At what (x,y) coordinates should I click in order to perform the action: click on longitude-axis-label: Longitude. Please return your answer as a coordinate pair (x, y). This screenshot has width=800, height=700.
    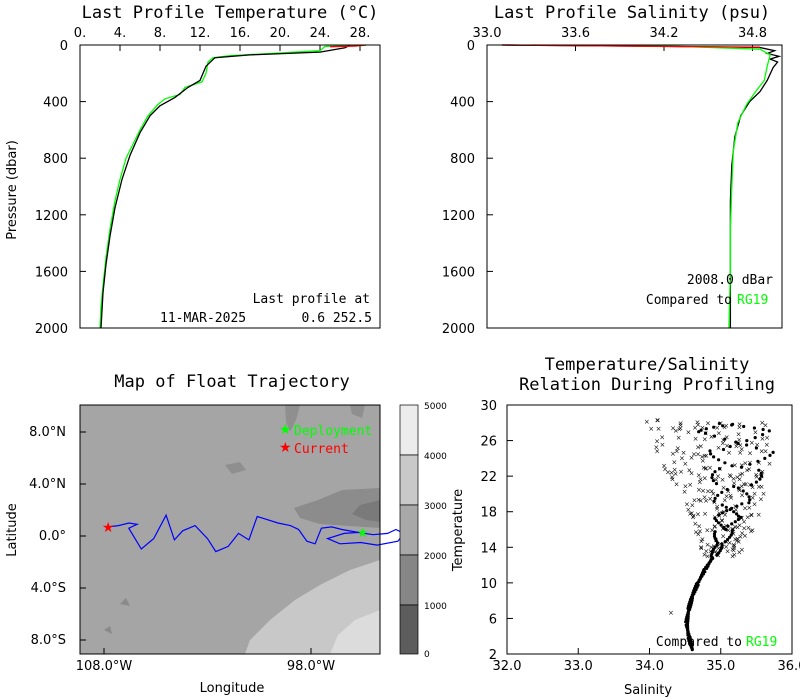
    Looking at the image, I should click on (232, 688).